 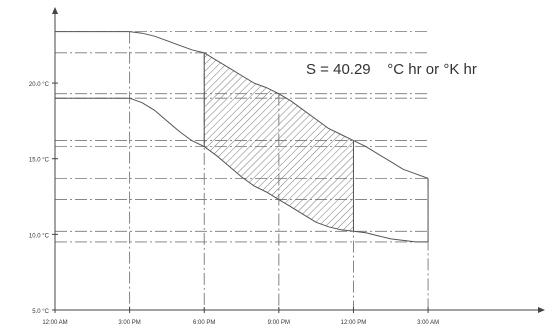 I want to click on x-tick-label: 12:00 PM, so click(x=354, y=323).